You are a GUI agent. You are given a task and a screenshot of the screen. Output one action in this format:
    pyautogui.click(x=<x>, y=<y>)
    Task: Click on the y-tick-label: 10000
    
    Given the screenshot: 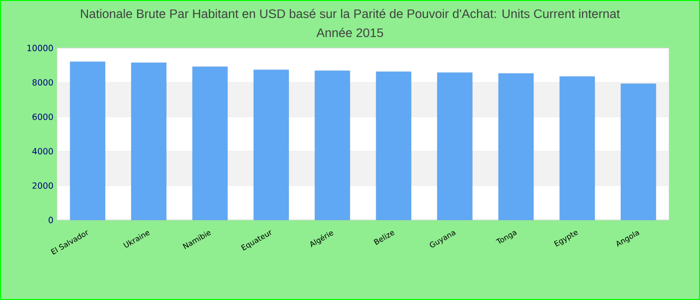 What is the action you would take?
    pyautogui.click(x=40, y=48)
    